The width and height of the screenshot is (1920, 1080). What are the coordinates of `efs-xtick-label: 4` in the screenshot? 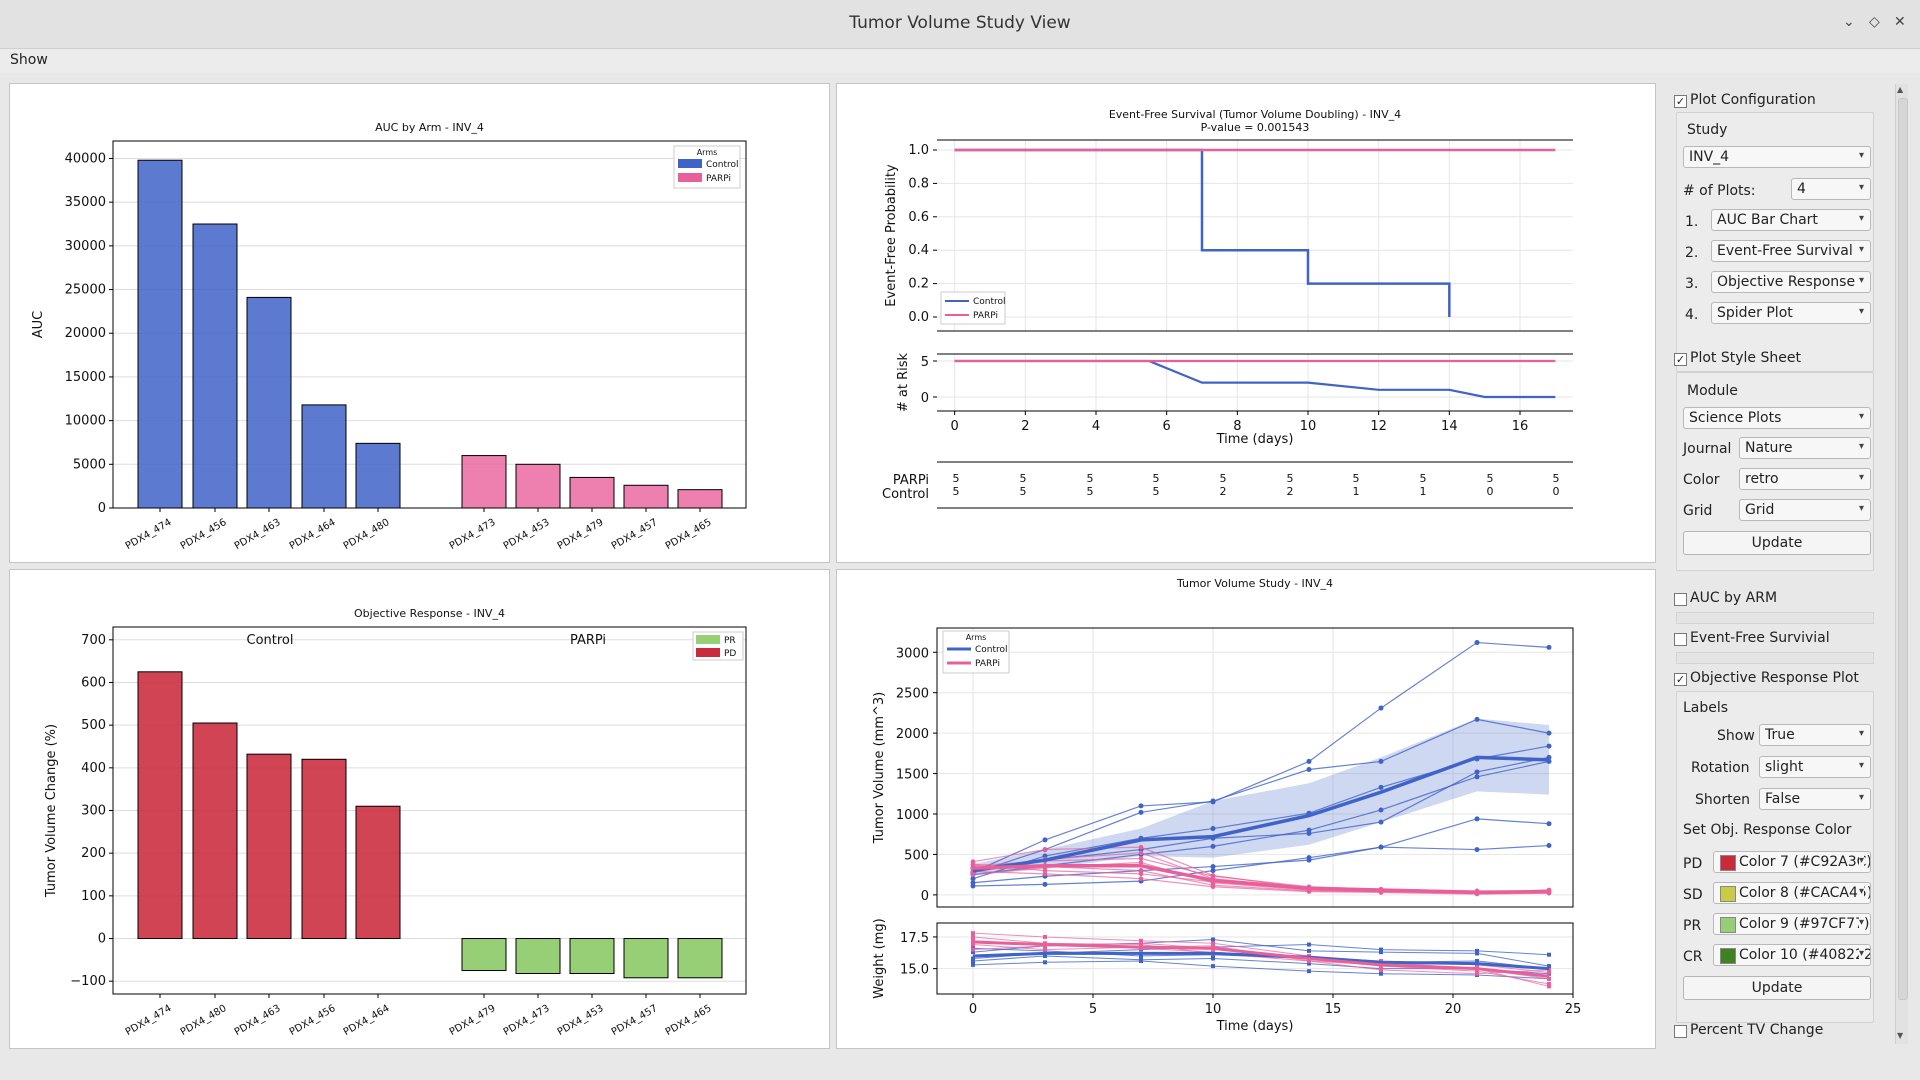 It's located at (1096, 426).